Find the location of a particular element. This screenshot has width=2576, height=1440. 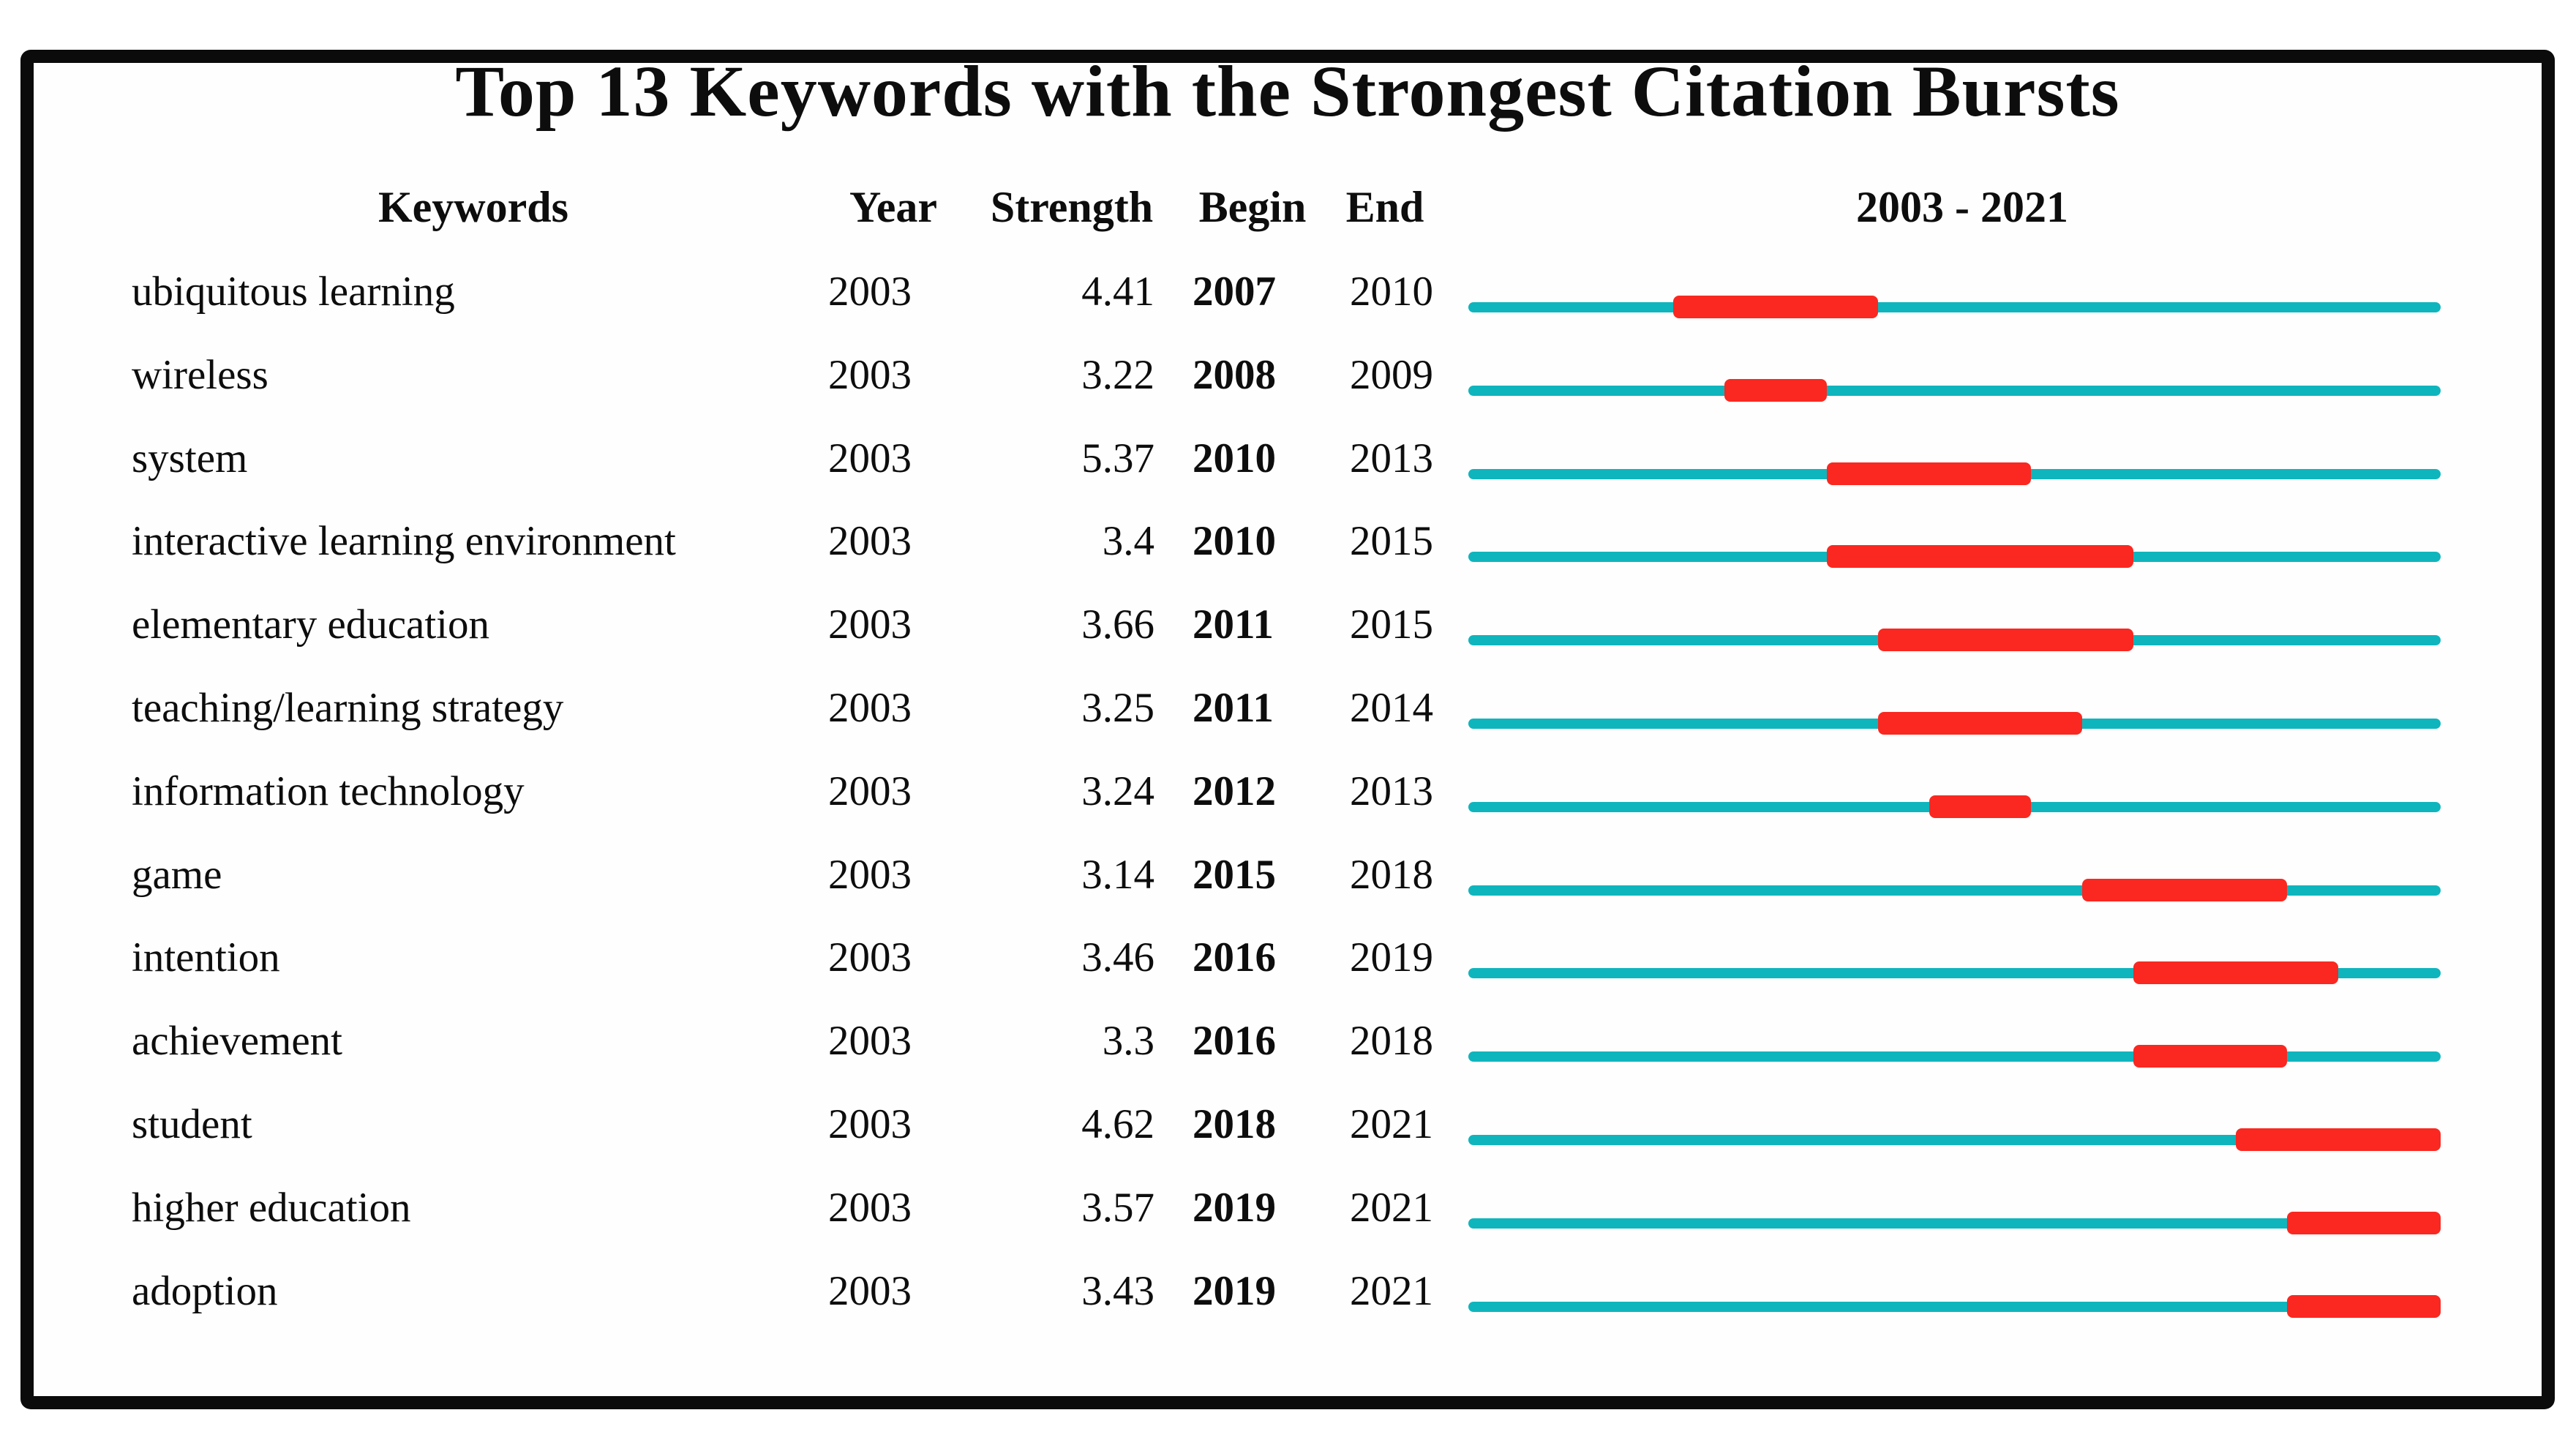

keyword-label: system is located at coordinates (190, 458).